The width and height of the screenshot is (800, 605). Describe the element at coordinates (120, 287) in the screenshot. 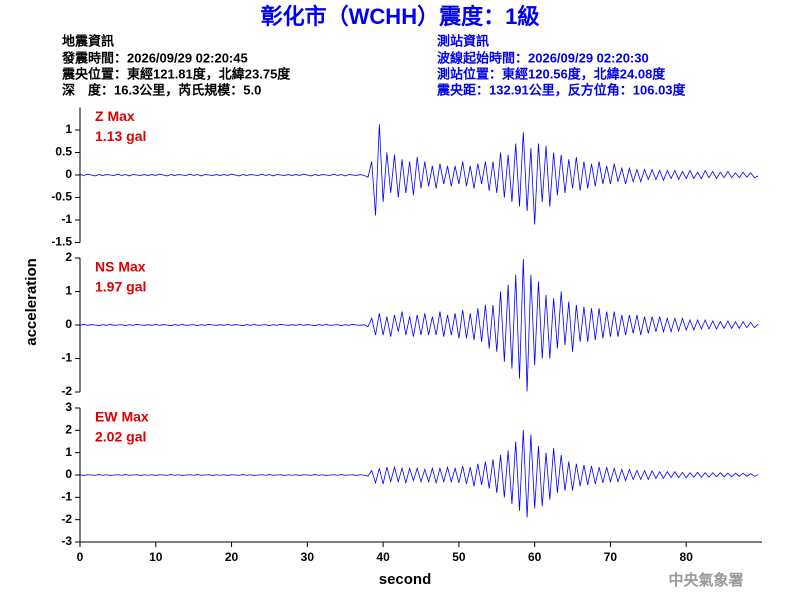

I see `panel-max: 1.97 gal` at that location.